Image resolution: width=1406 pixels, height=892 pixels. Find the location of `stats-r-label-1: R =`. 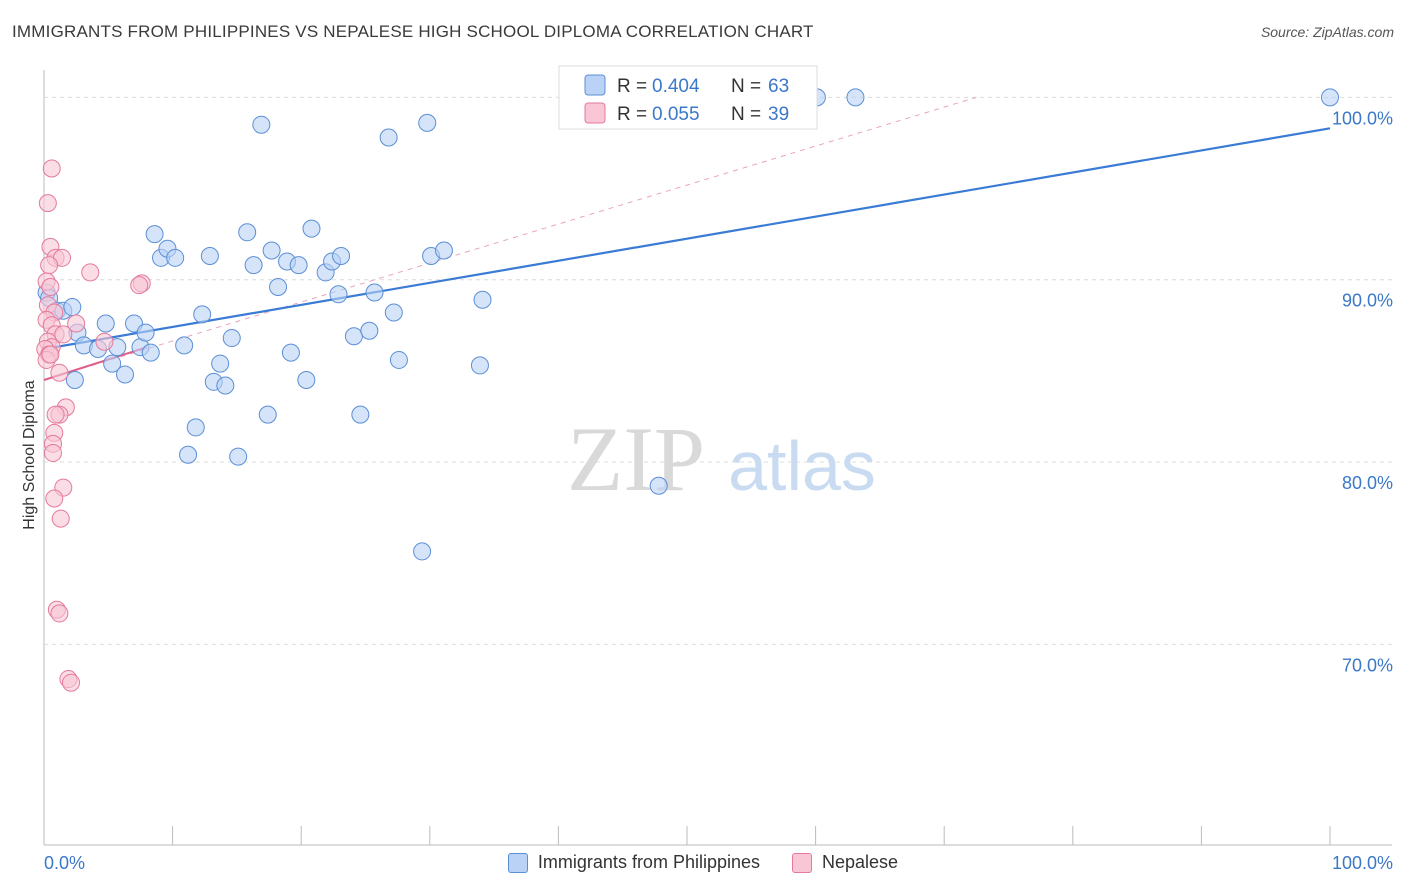

stats-r-label-1: R = is located at coordinates (632, 86).